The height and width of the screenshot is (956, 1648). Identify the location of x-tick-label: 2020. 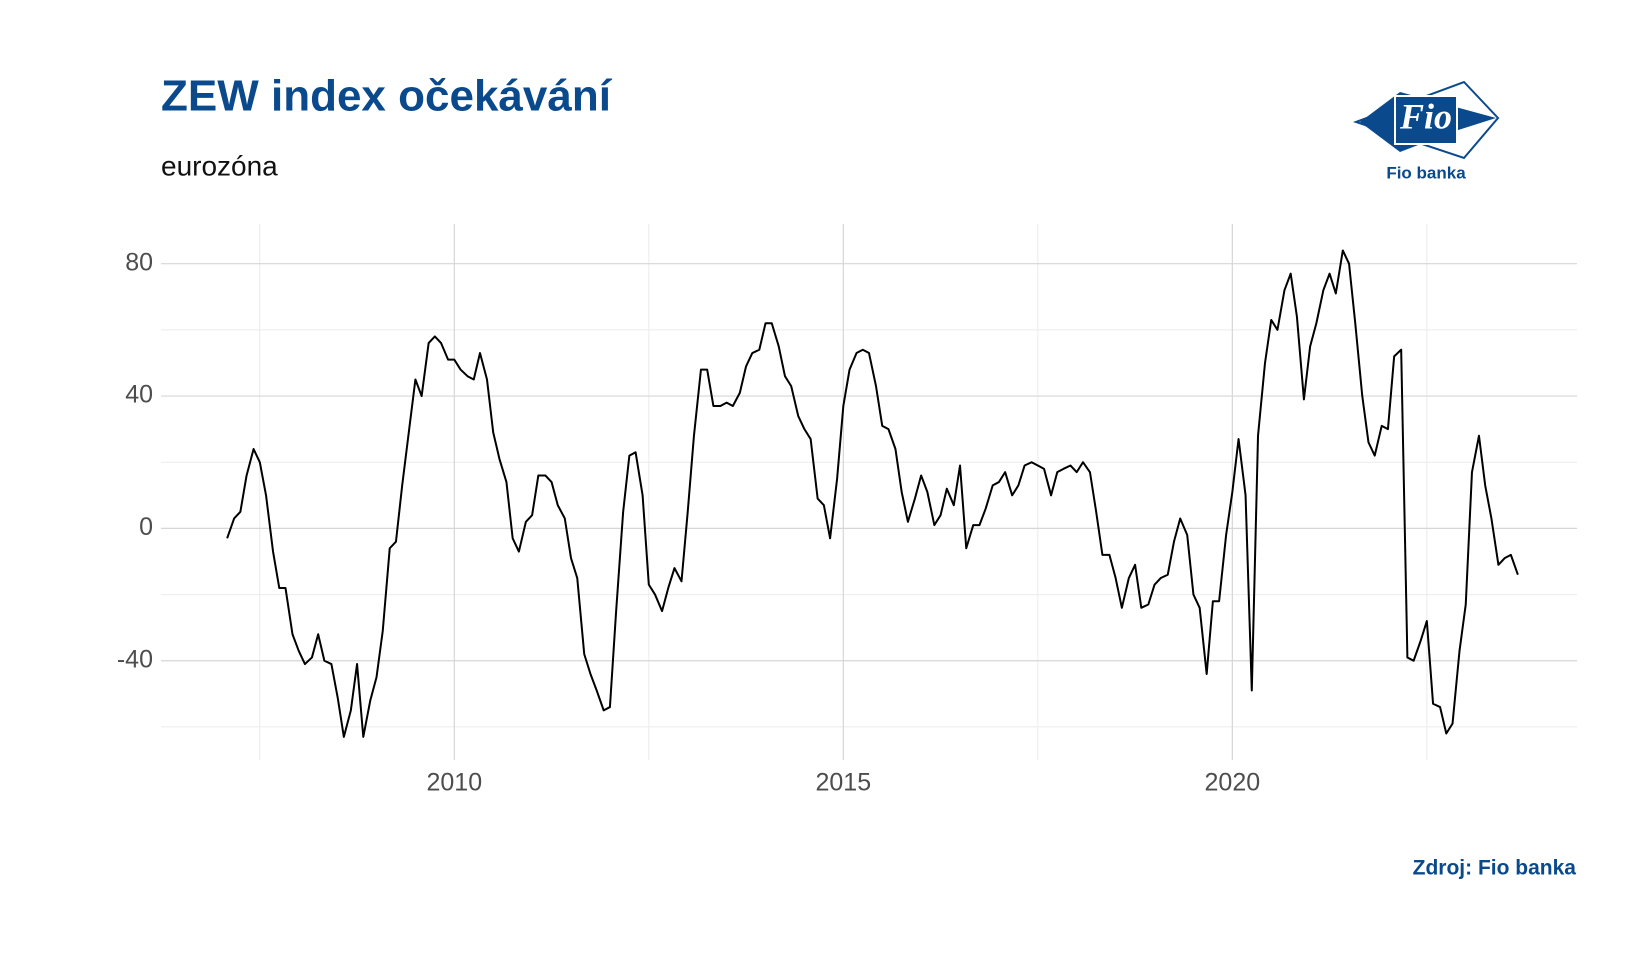
(1233, 783).